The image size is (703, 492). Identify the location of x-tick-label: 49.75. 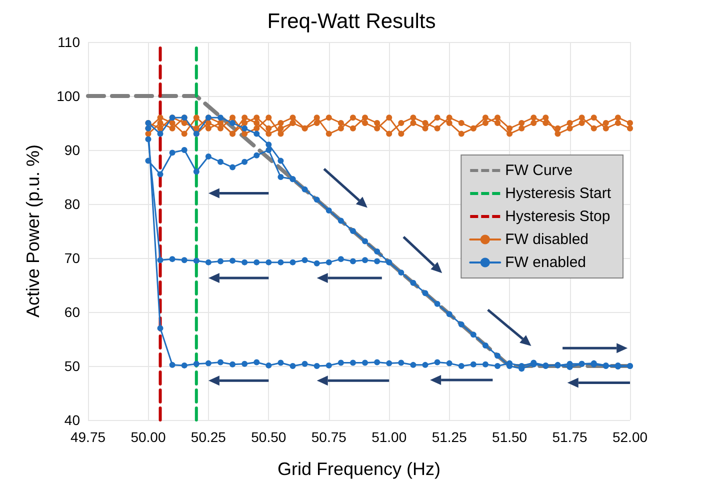
(88, 437).